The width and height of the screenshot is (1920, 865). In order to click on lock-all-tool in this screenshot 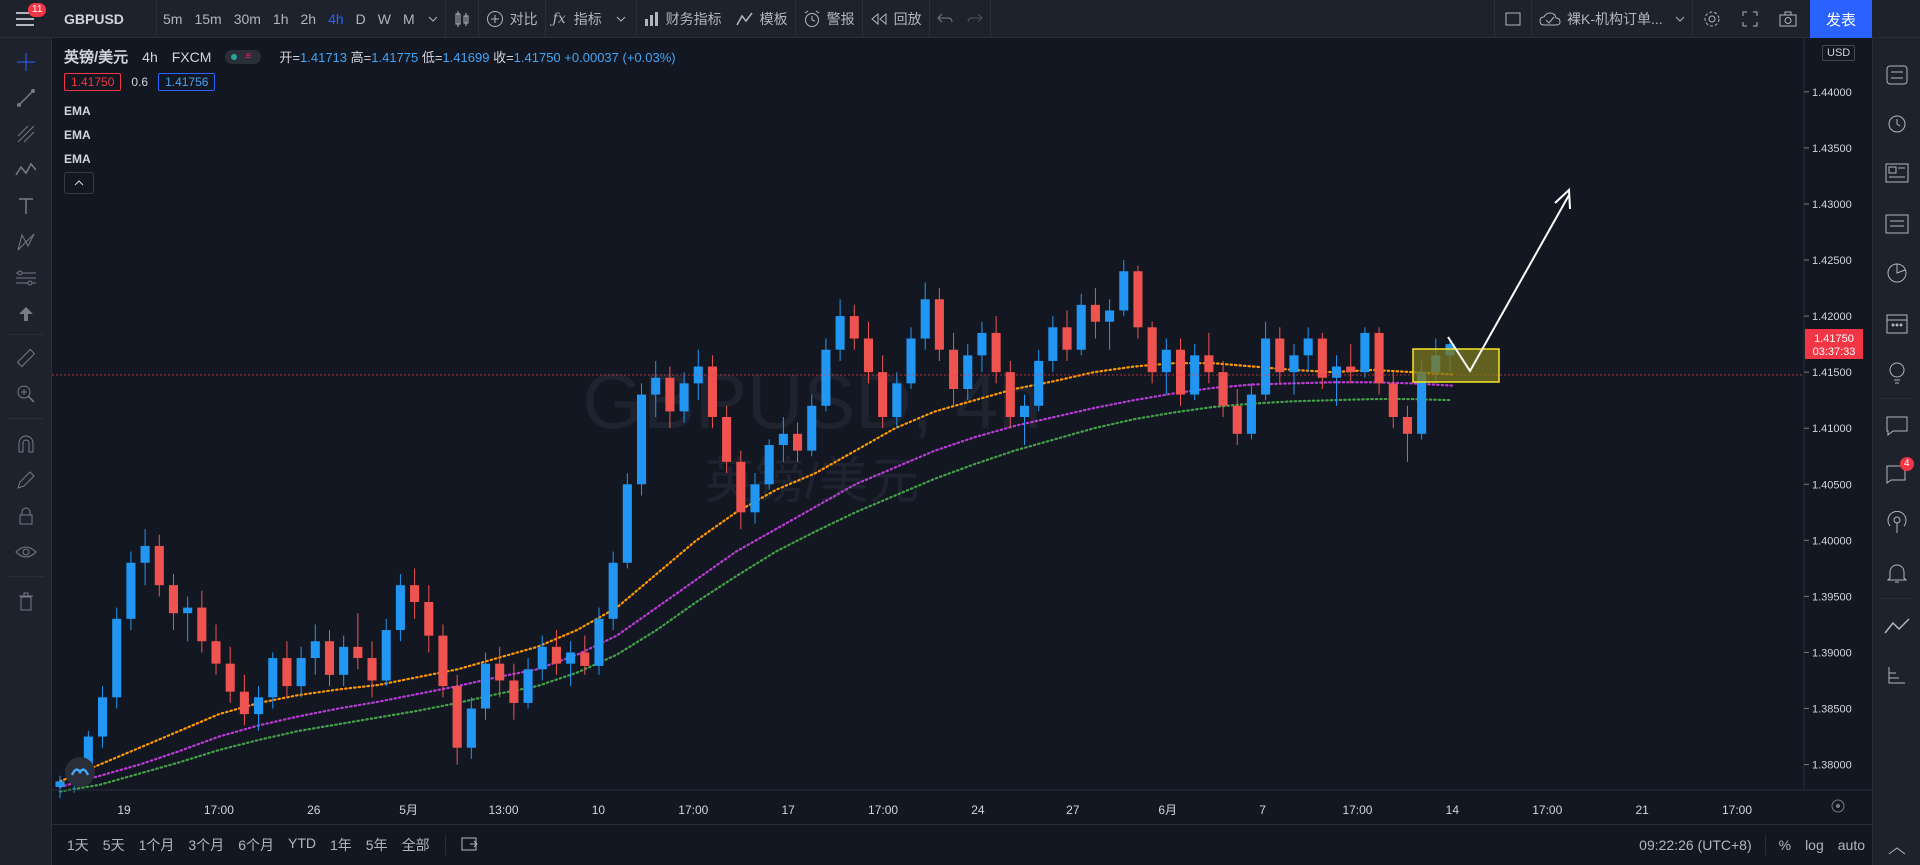, I will do `click(26, 516)`.